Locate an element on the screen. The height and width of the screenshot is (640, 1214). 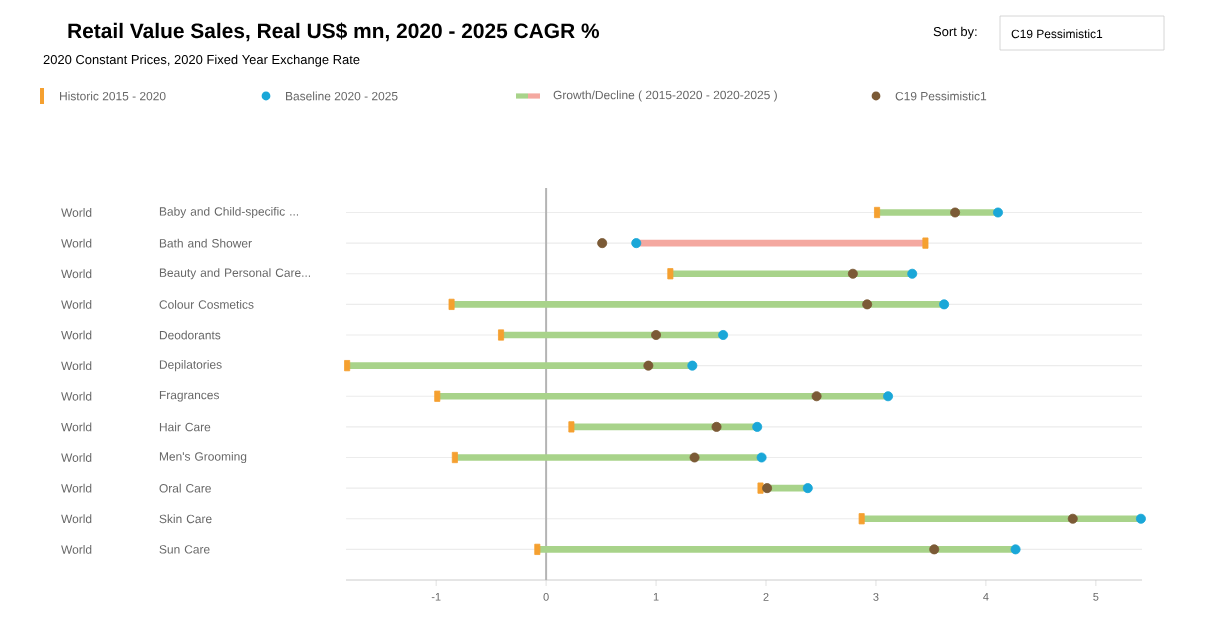
chart-title: Retail Value Sales, Real US$ mn, 2020 - 2025 CAGR % is located at coordinates (334, 32).